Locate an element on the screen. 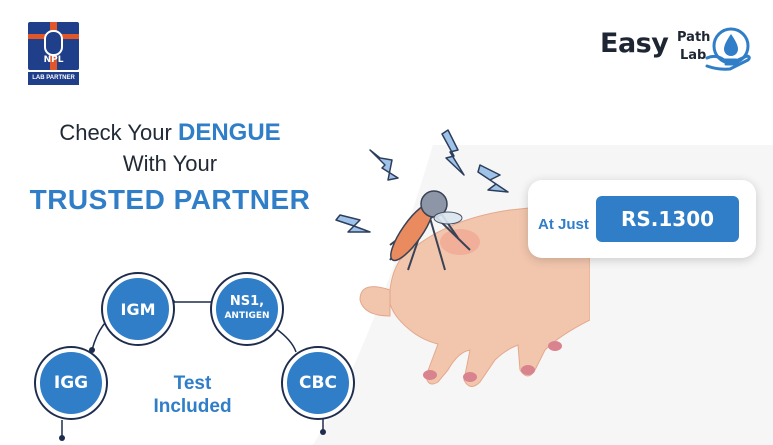  logo-path-text: Path is located at coordinates (694, 37).